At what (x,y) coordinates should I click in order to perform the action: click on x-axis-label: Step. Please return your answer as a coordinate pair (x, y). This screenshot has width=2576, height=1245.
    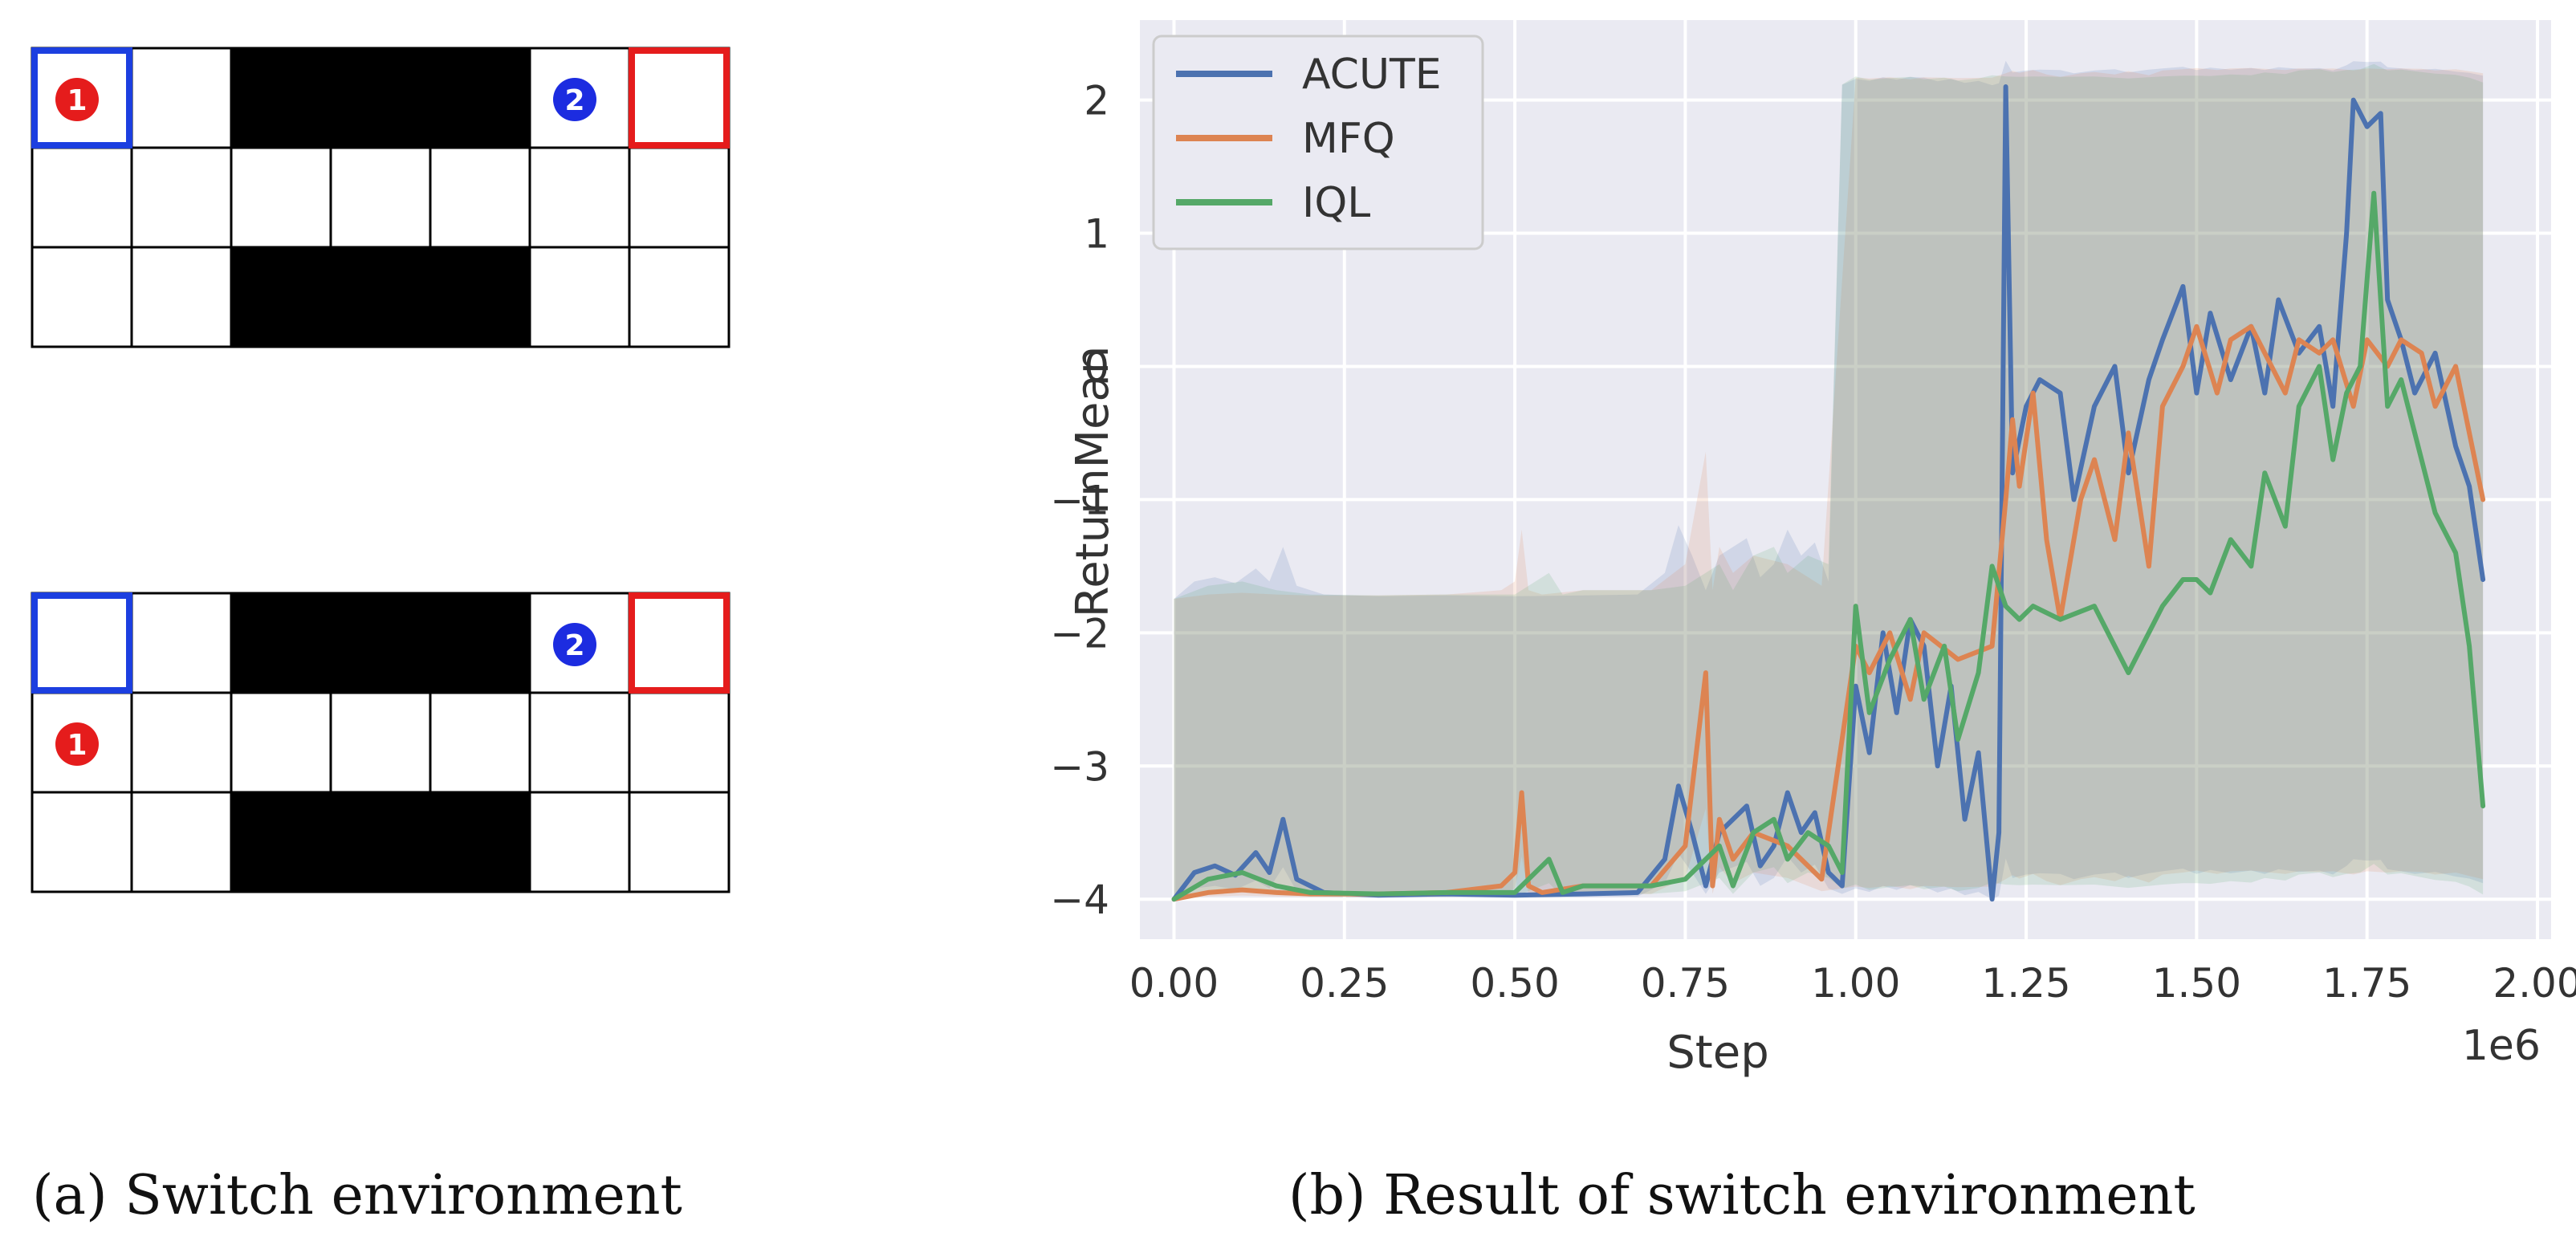
    Looking at the image, I should click on (1717, 1053).